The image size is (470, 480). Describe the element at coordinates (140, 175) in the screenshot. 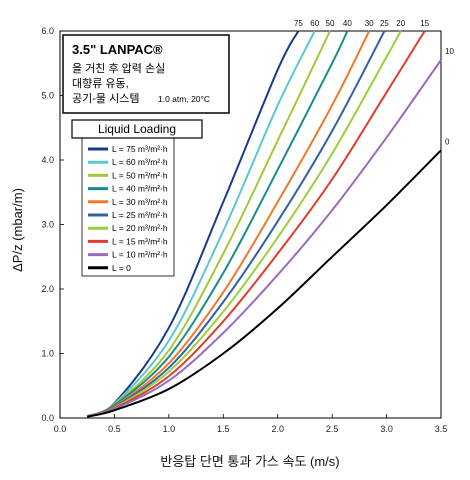

I see `legend-entry-label: L = 50 m³/m²·h` at that location.